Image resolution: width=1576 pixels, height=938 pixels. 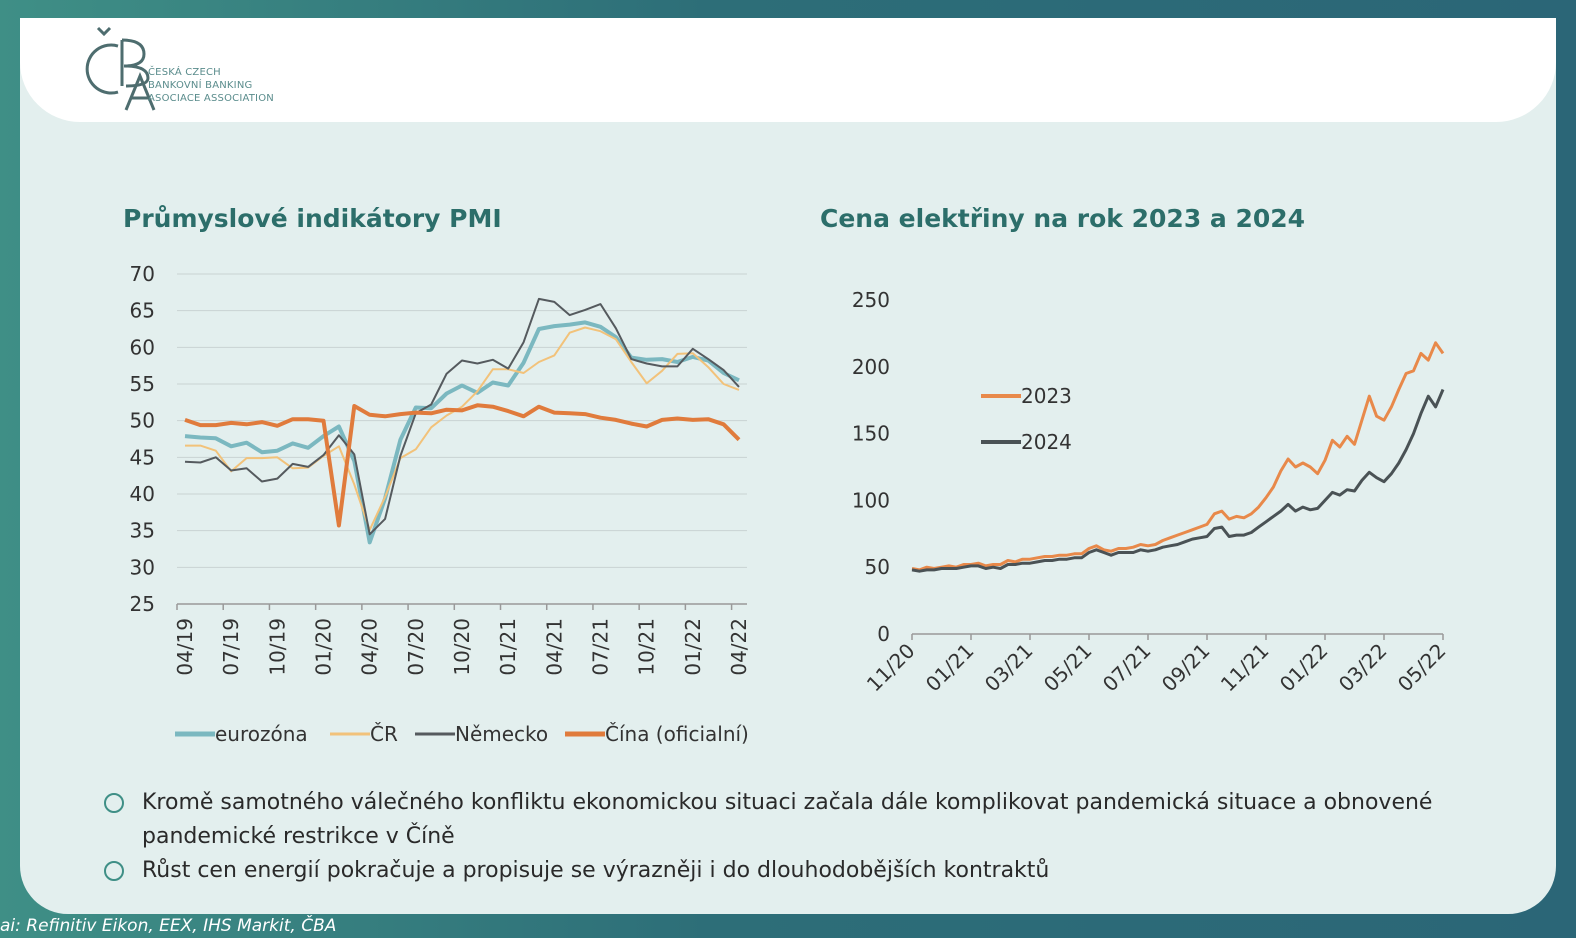 What do you see at coordinates (185, 647) in the screenshot?
I see `x-tick-label: 04/19` at bounding box center [185, 647].